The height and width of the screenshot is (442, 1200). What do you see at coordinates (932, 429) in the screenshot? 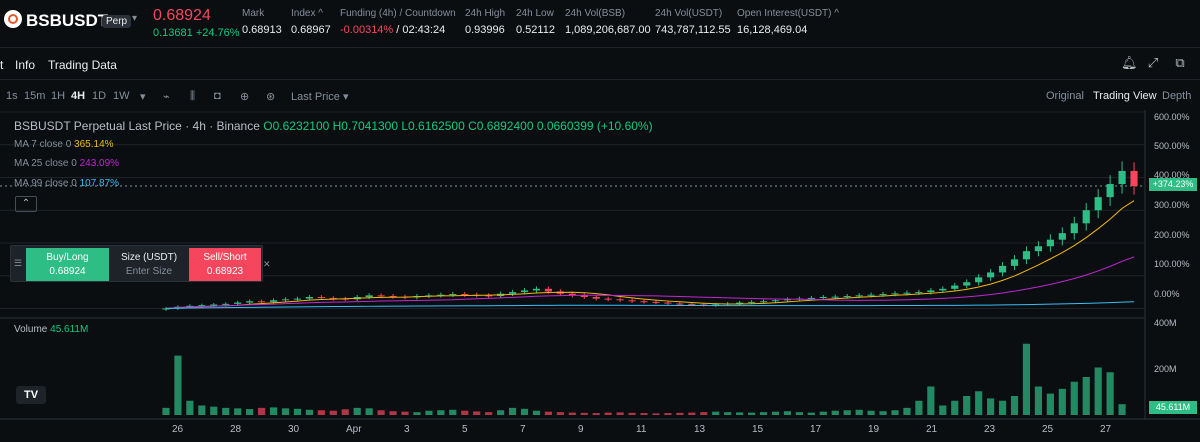
I see `x-tick: 21` at bounding box center [932, 429].